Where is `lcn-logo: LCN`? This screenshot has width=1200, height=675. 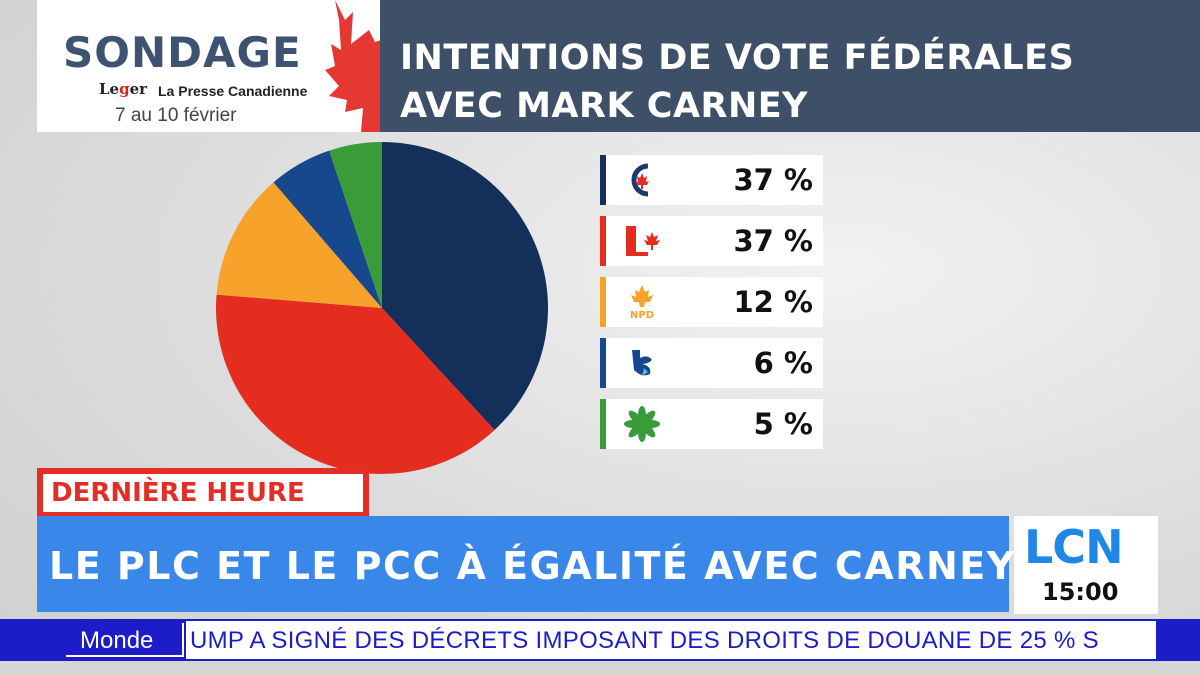
lcn-logo: LCN is located at coordinates (1074, 547).